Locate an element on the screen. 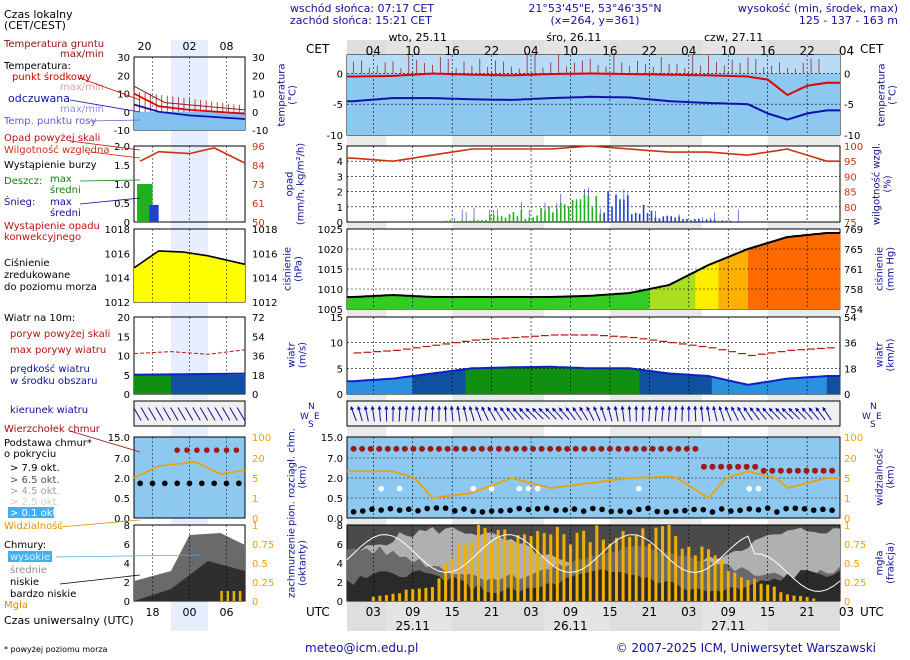 Image resolution: width=910 pixels, height=660 pixels. small-wind-arrow-group is located at coordinates (241, 414).